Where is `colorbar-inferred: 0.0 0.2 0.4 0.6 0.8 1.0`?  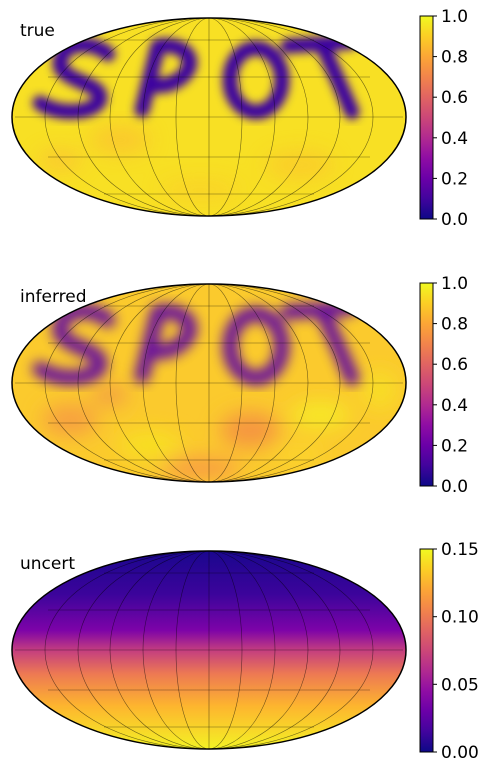 colorbar-inferred: 0.0 0.2 0.4 0.6 0.8 1.0 is located at coordinates (443, 385).